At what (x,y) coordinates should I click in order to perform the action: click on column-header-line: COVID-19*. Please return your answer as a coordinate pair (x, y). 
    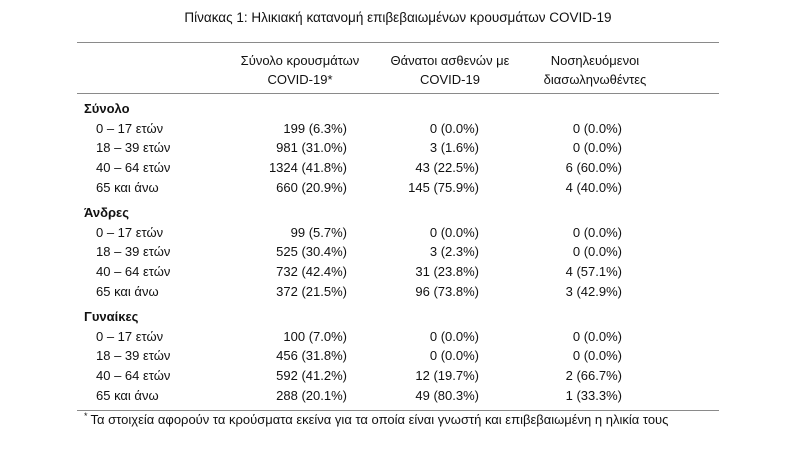
    Looking at the image, I should click on (300, 79).